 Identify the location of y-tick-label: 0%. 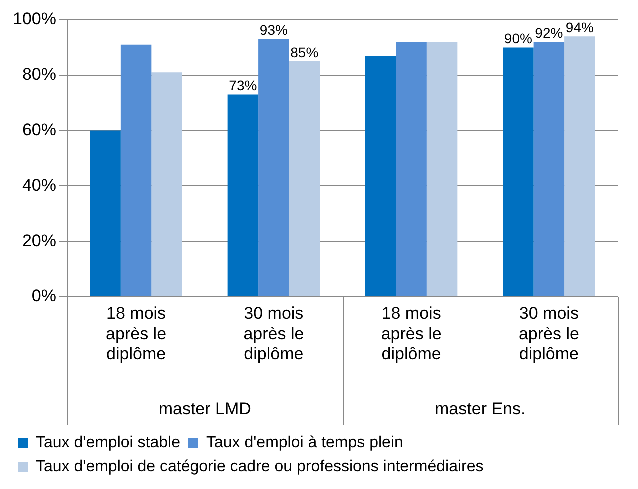
(44, 296).